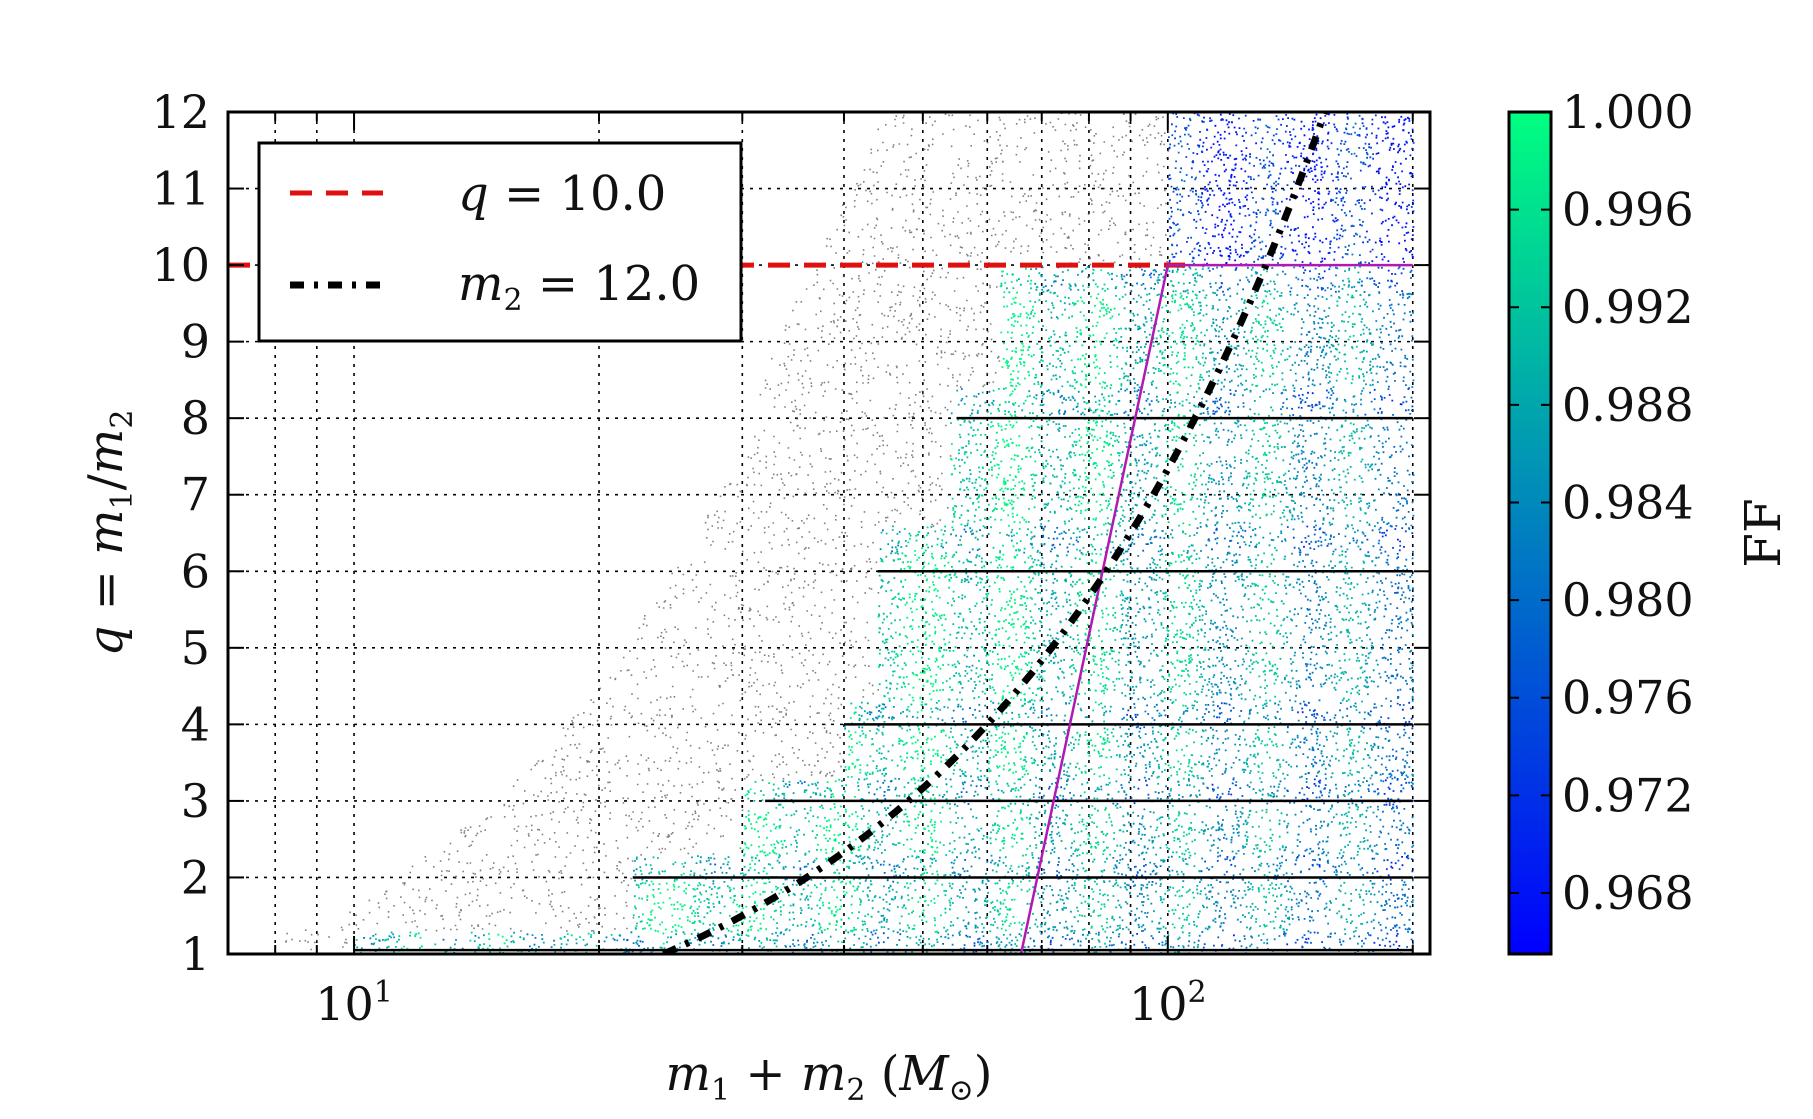 The image size is (1813, 1119). What do you see at coordinates (1530, 502) in the screenshot?
I see `colorbar-ticks` at bounding box center [1530, 502].